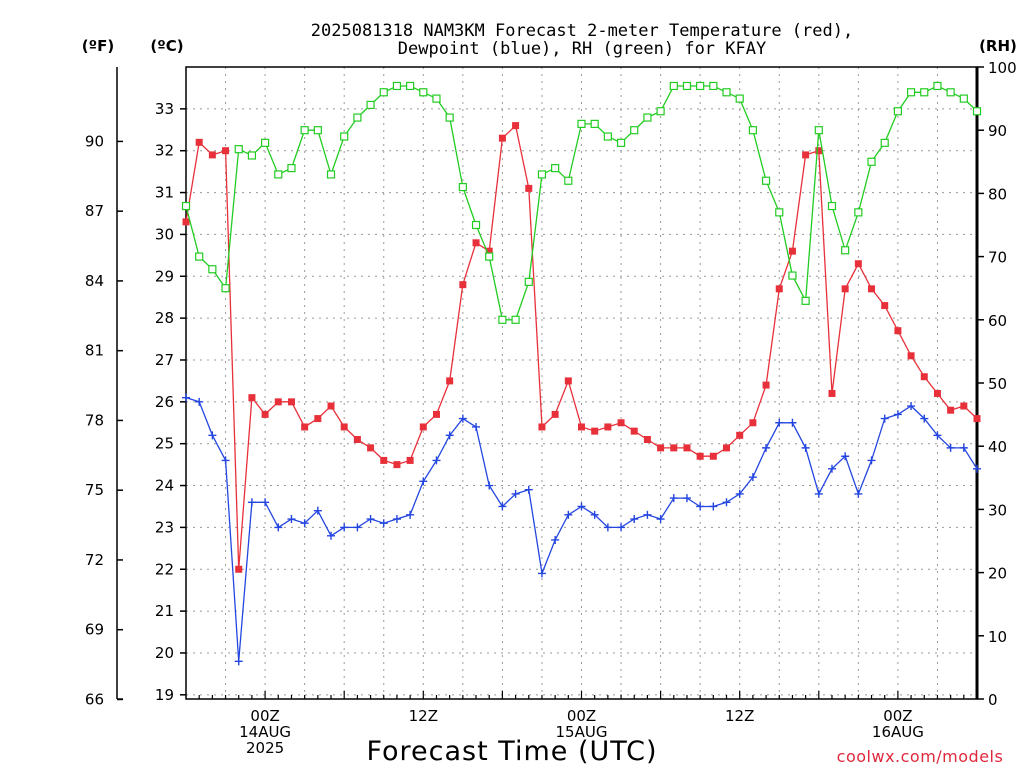  Describe the element at coordinates (164, 276) in the screenshot. I see `celsius-tick-label: 29` at that location.